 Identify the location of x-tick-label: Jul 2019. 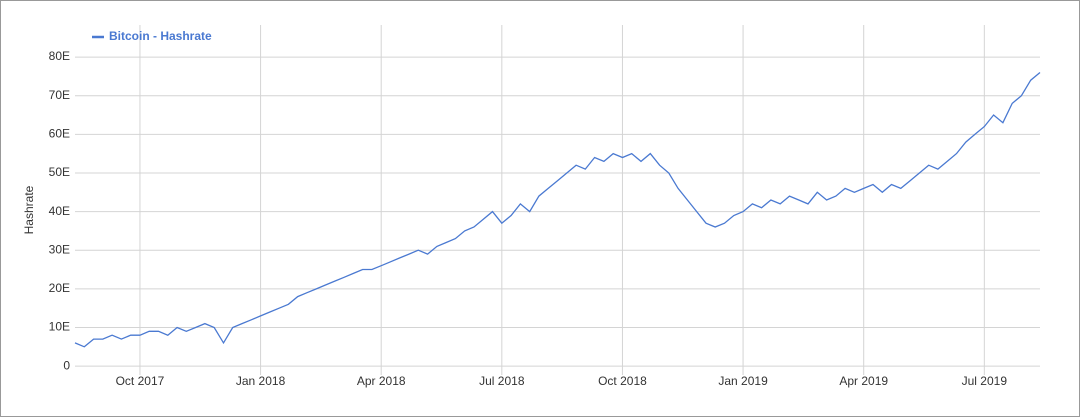
(985, 381).